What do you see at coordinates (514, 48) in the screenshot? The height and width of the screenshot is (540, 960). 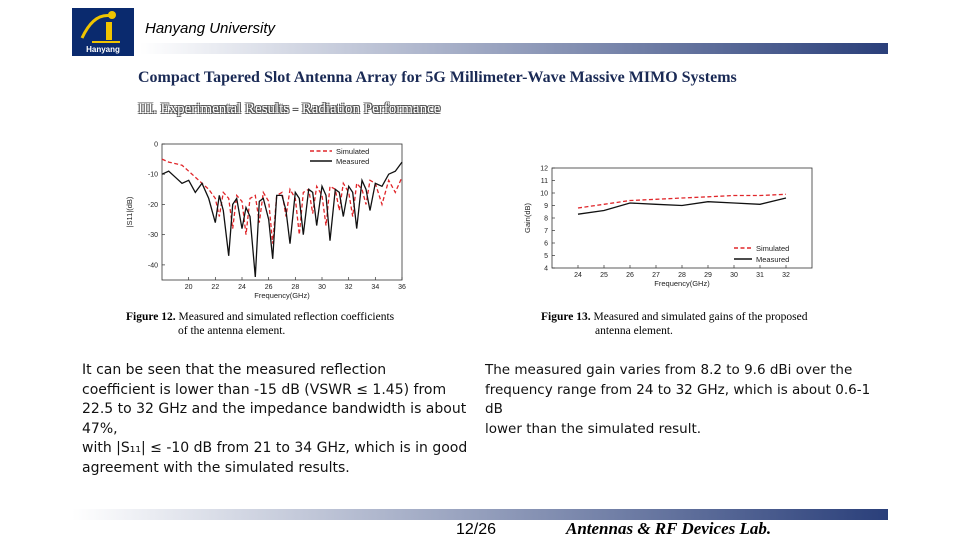 I see `header-divider-bar` at bounding box center [514, 48].